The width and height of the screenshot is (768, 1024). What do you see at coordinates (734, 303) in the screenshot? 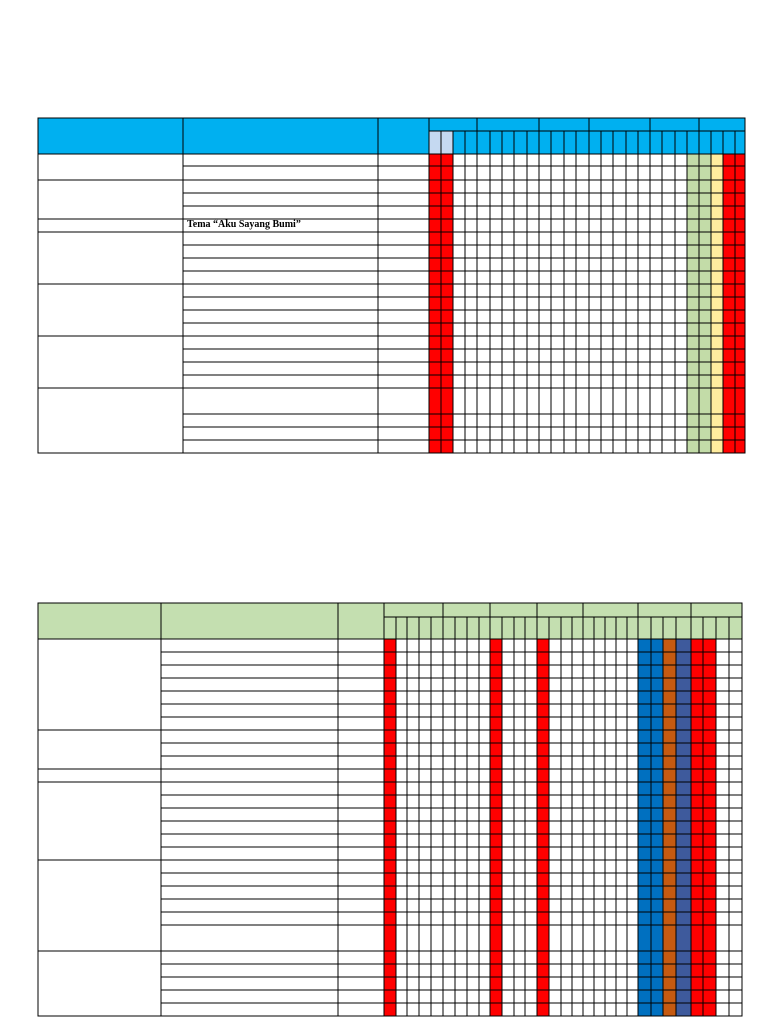
I see `table1-red-column` at bounding box center [734, 303].